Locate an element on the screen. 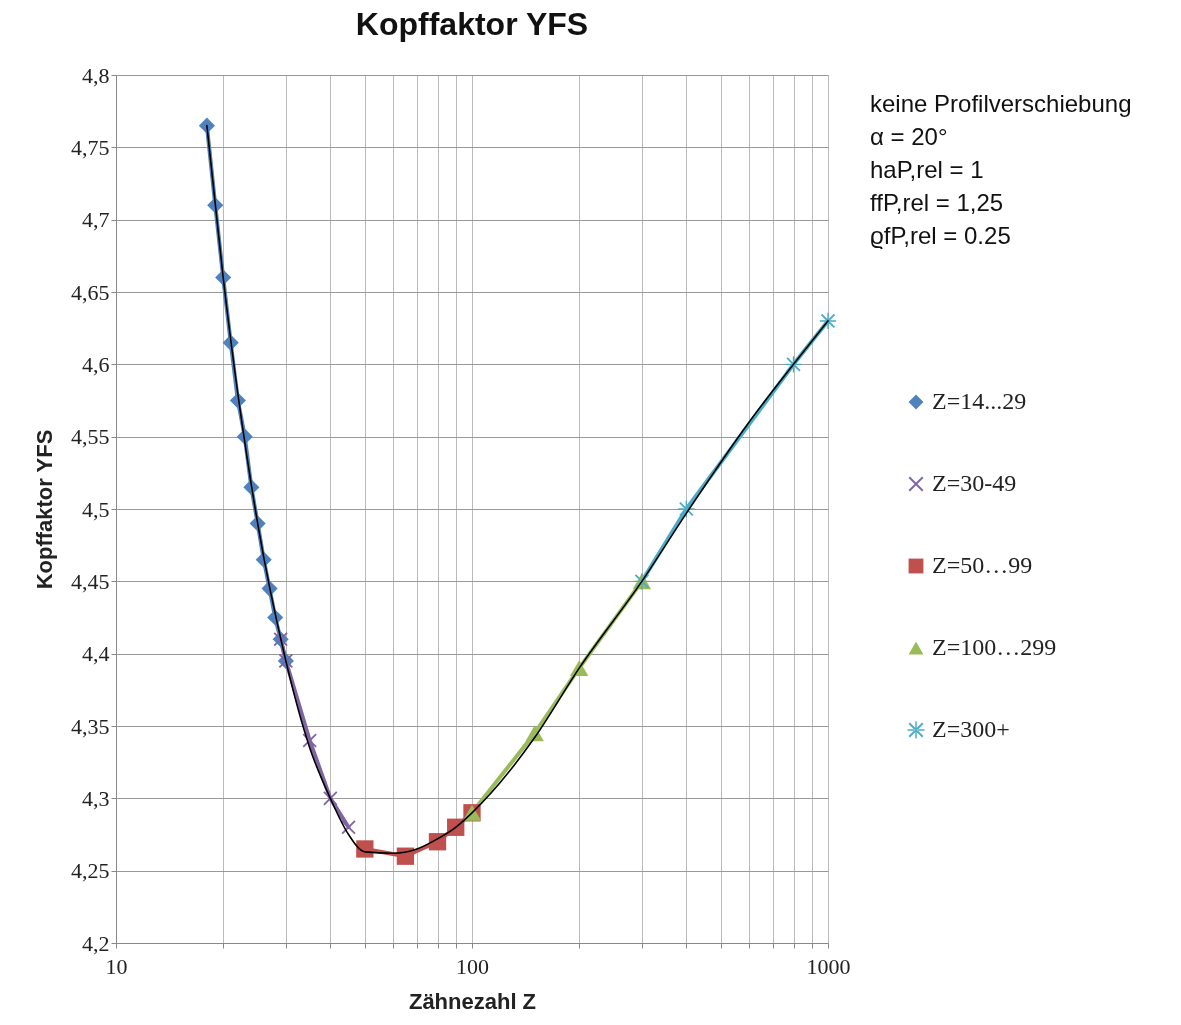  y-tick-label: 4,35 is located at coordinates (90, 726).